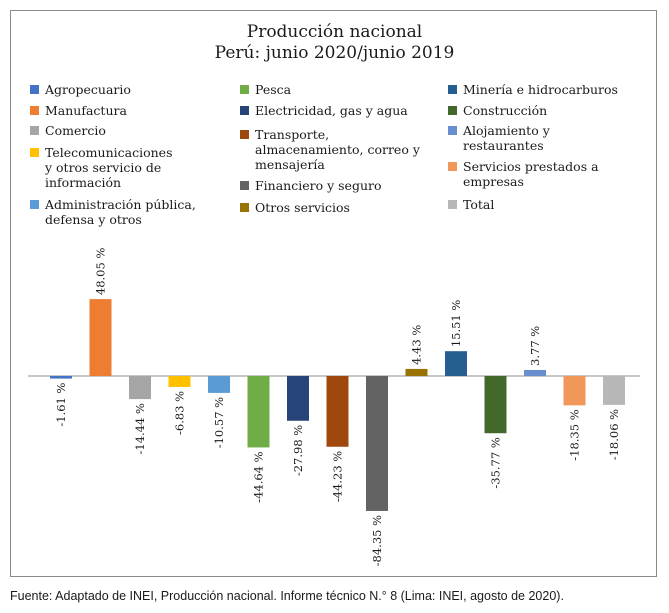 This screenshot has height=613, width=669. What do you see at coordinates (61, 405) in the screenshot?
I see `data-label: -1.61 %` at bounding box center [61, 405].